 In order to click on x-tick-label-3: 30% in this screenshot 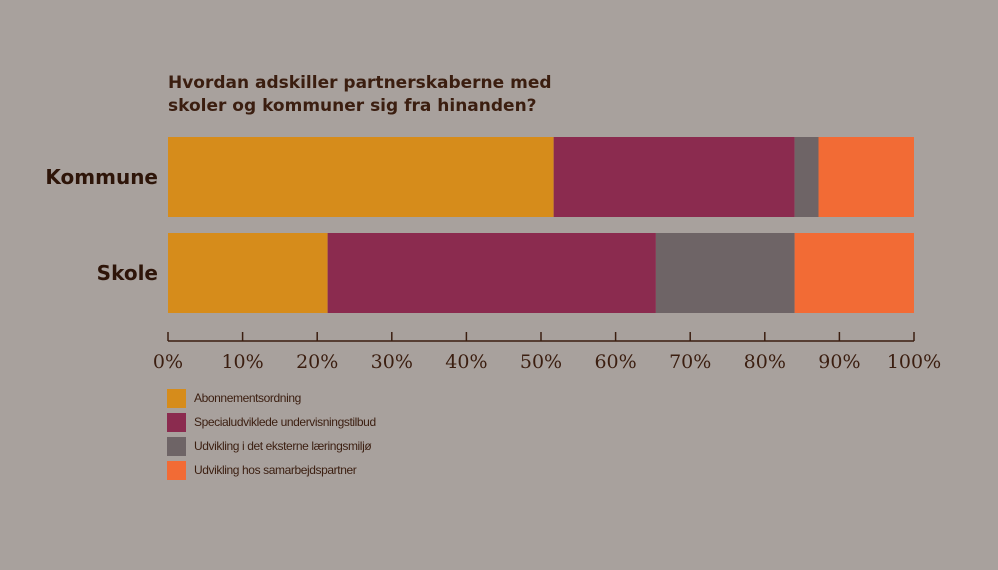, I will do `click(392, 362)`.